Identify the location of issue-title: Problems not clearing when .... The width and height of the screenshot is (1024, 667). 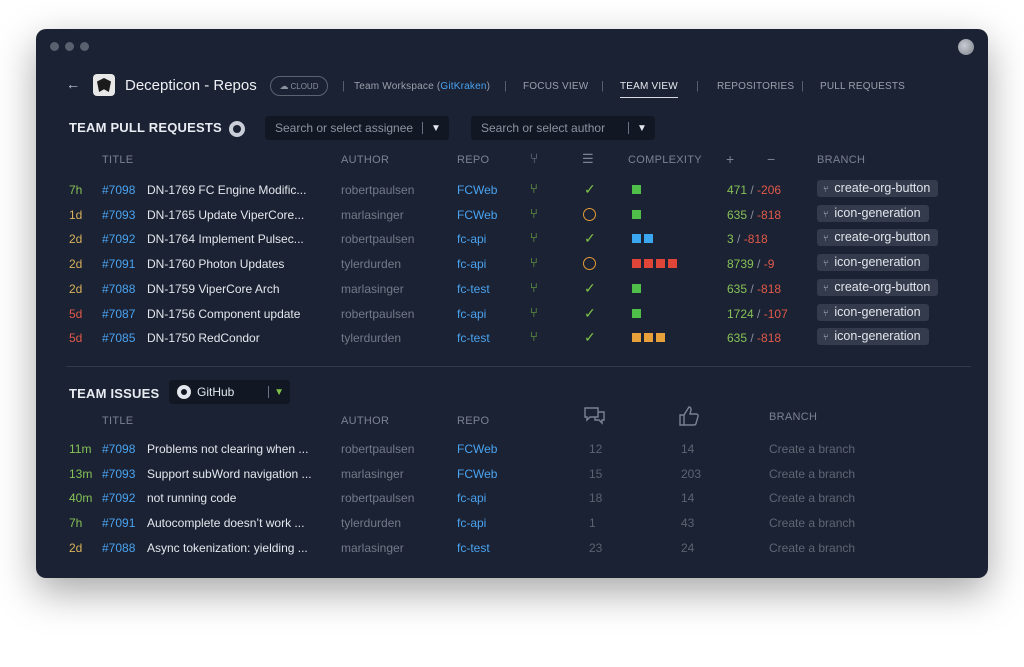
(228, 449).